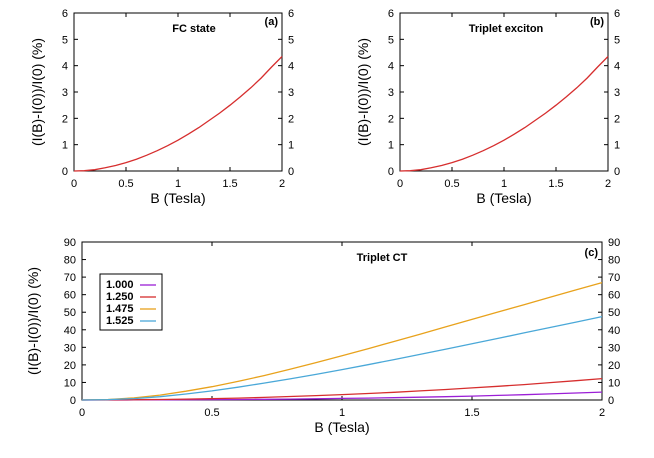 Image resolution: width=654 pixels, height=458 pixels. What do you see at coordinates (70, 243) in the screenshot?
I see `y-tick-label: 90` at bounding box center [70, 243].